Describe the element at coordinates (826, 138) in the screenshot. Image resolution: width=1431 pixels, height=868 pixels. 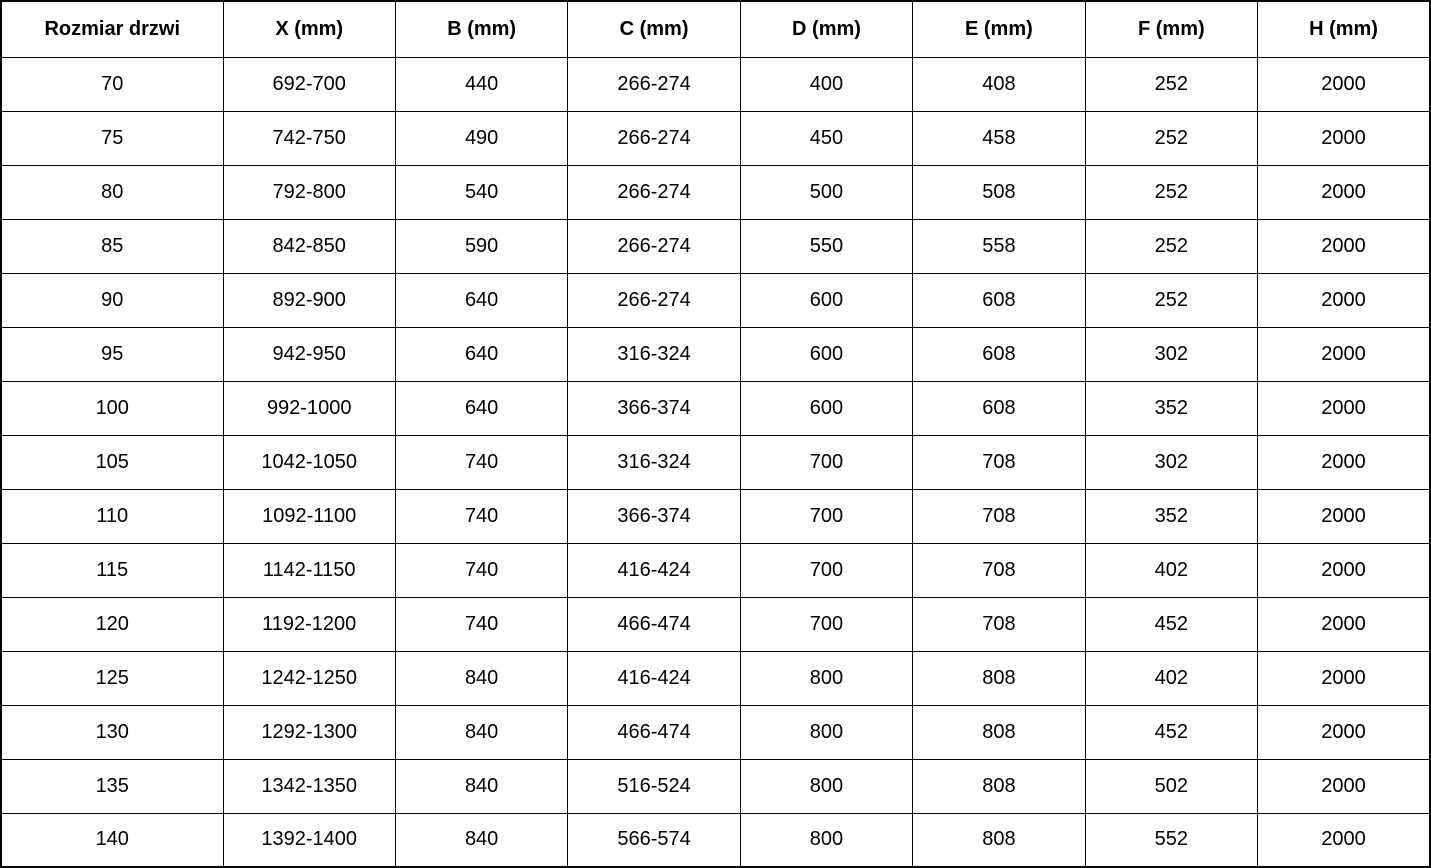
I see `table-cell: 450` at that location.